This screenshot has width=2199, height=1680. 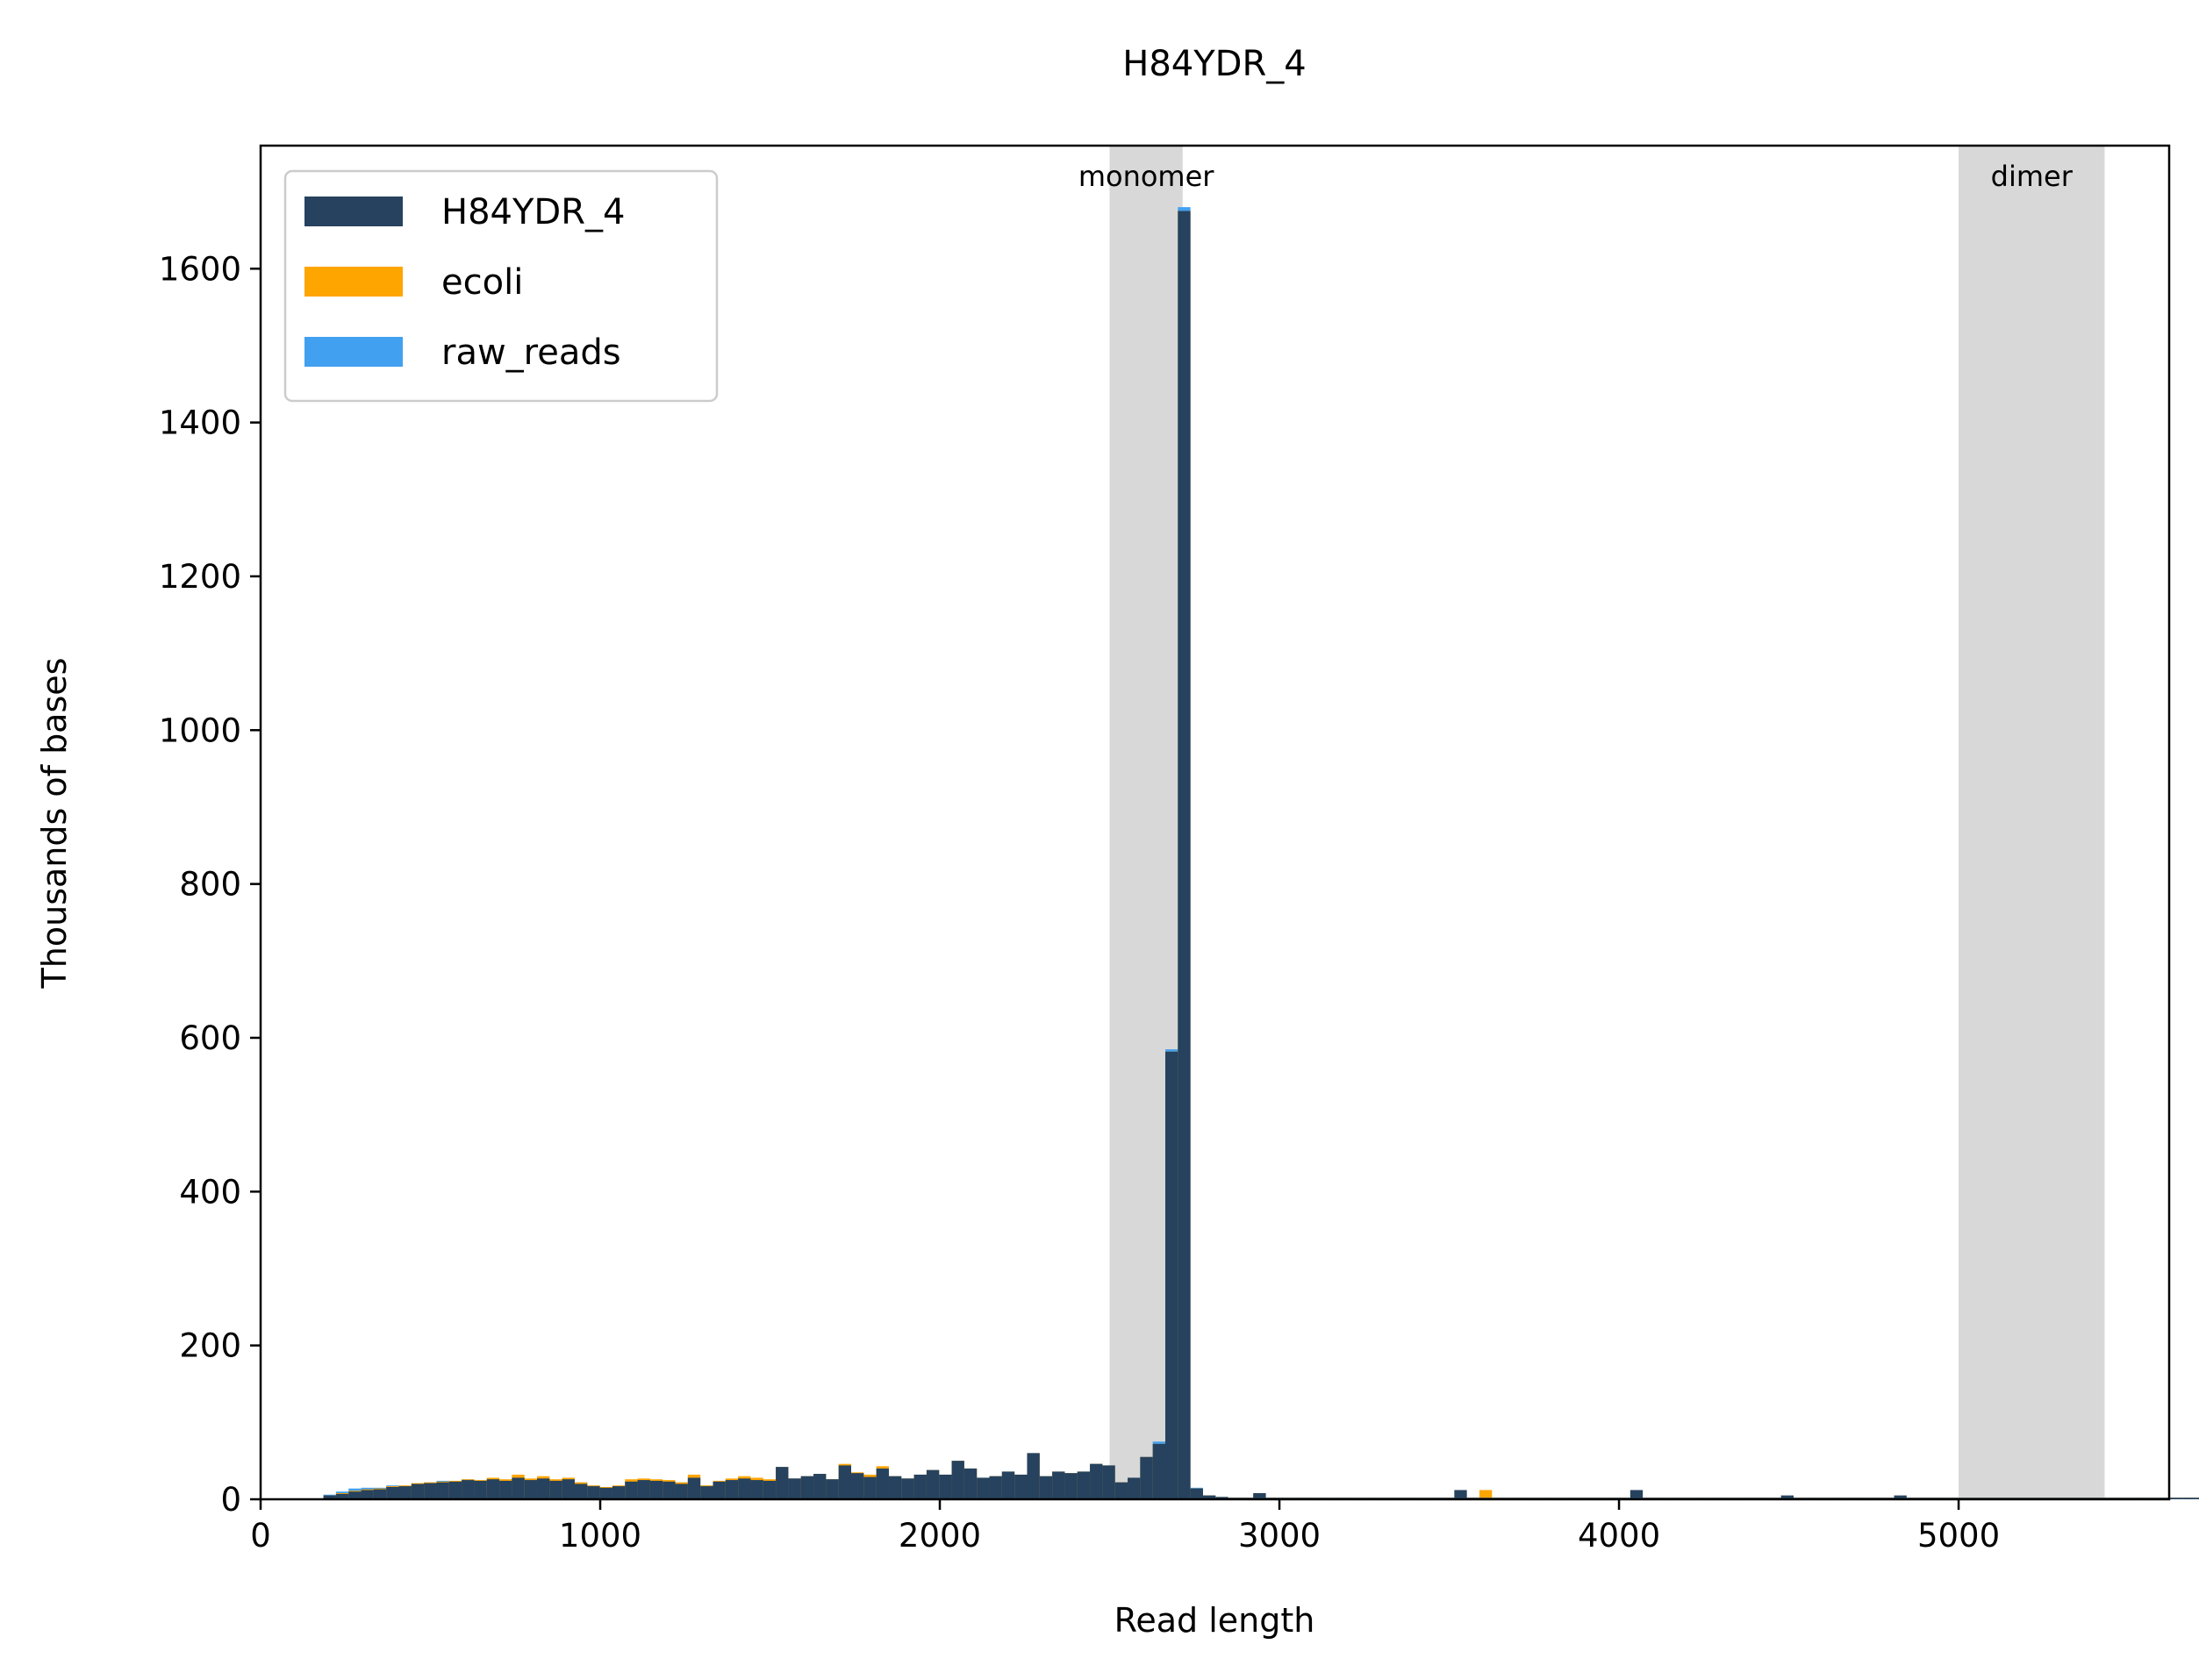 What do you see at coordinates (1959, 1536) in the screenshot?
I see `x-tick-label: 5000` at bounding box center [1959, 1536].